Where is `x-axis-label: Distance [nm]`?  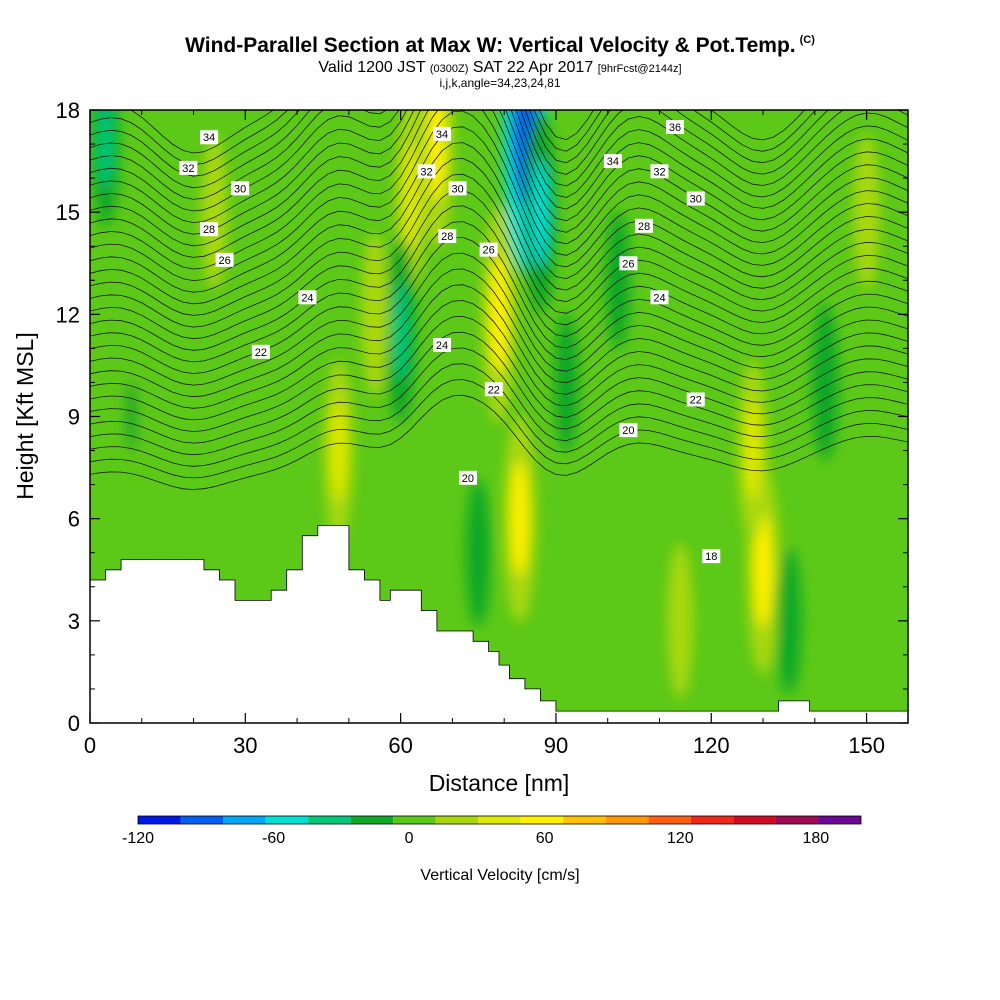 x-axis-label: Distance [nm] is located at coordinates (499, 783).